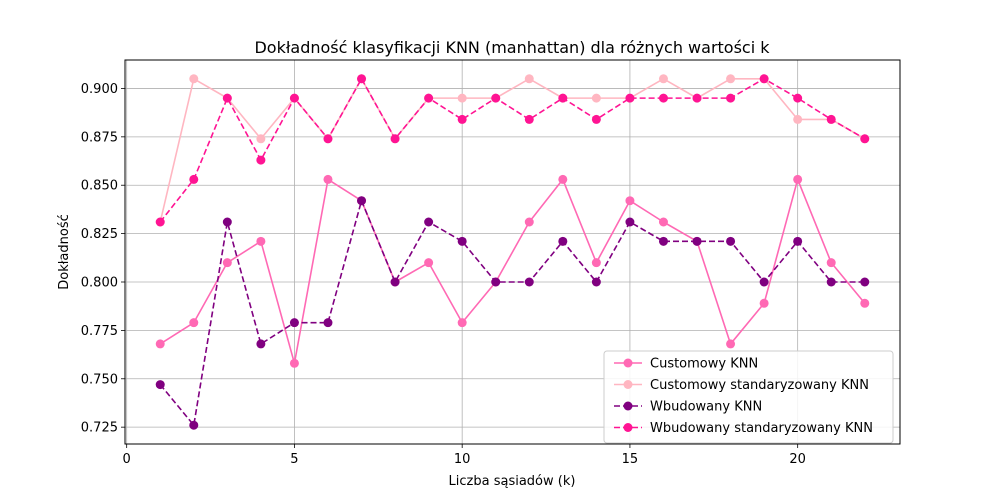  What do you see at coordinates (630, 459) in the screenshot?
I see `x-tick-label: 15` at bounding box center [630, 459].